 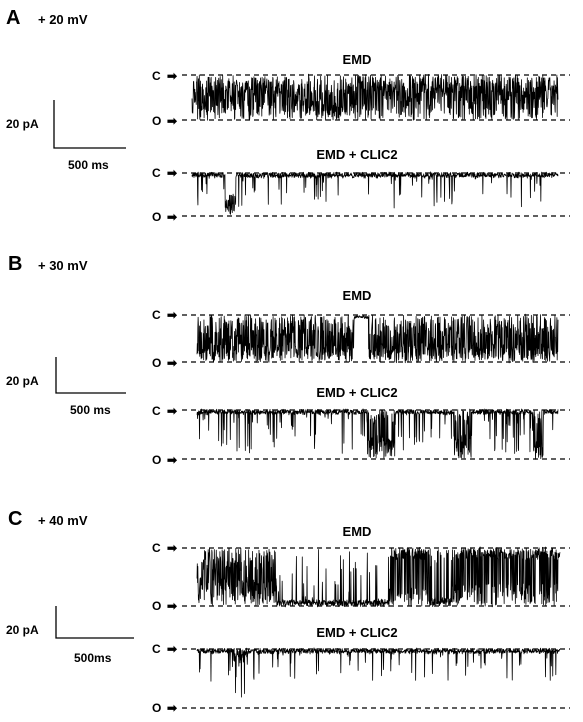 What do you see at coordinates (63, 19) in the screenshot?
I see `voltage-label: + 20 mV` at bounding box center [63, 19].